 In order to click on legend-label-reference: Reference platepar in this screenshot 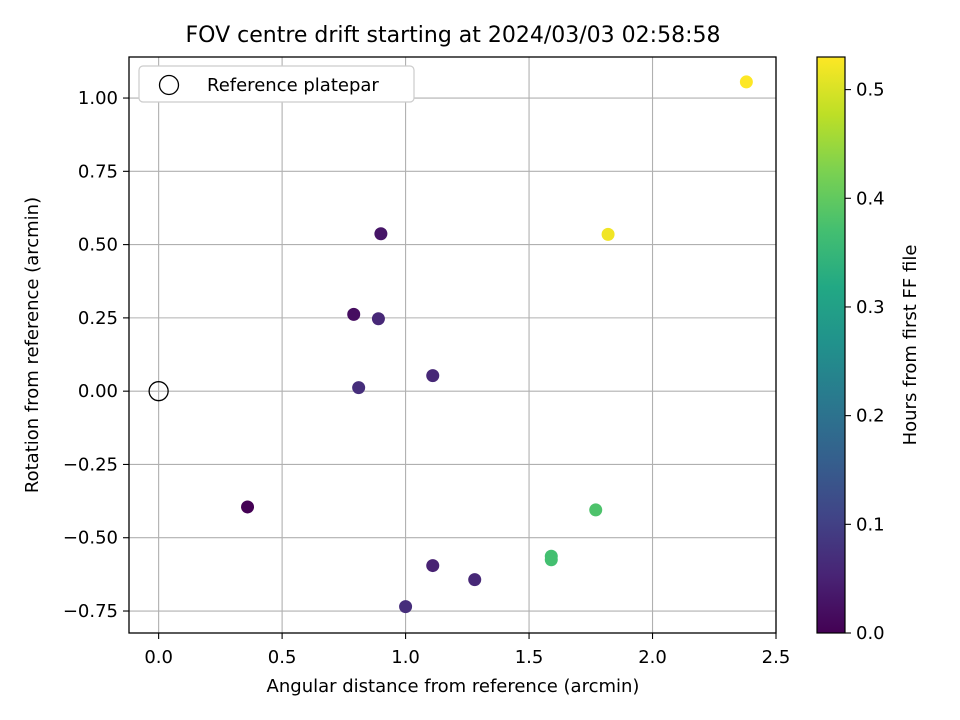, I will do `click(293, 85)`.